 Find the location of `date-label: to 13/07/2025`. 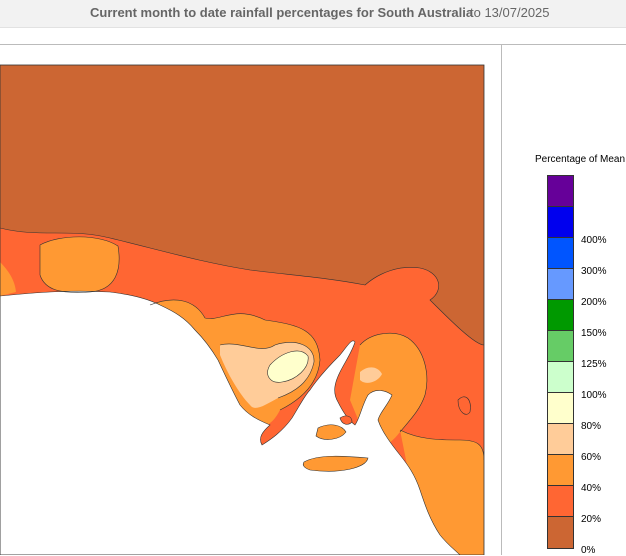

date-label: to 13/07/2025 is located at coordinates (510, 12).